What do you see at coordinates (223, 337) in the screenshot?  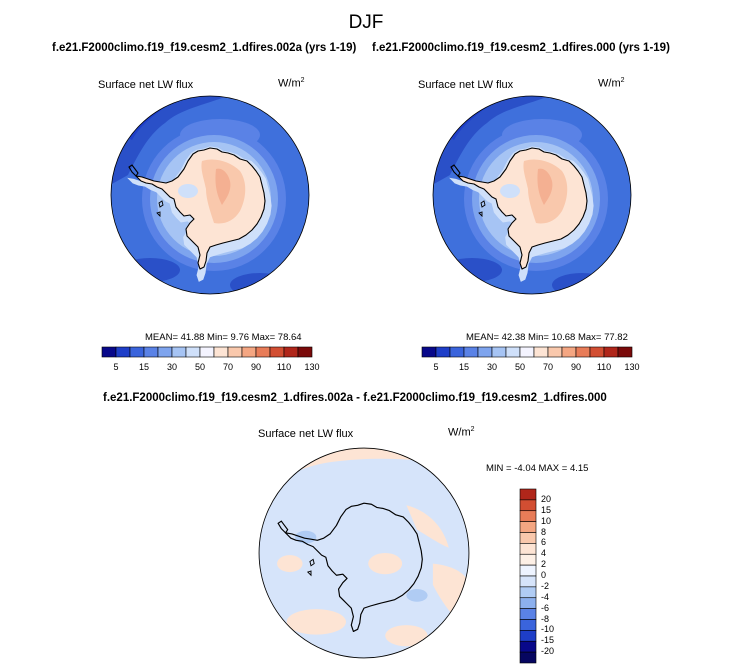 I see `panel1-stats: MEAN= 41.88 Min= 9.76 Max= 78.64` at bounding box center [223, 337].